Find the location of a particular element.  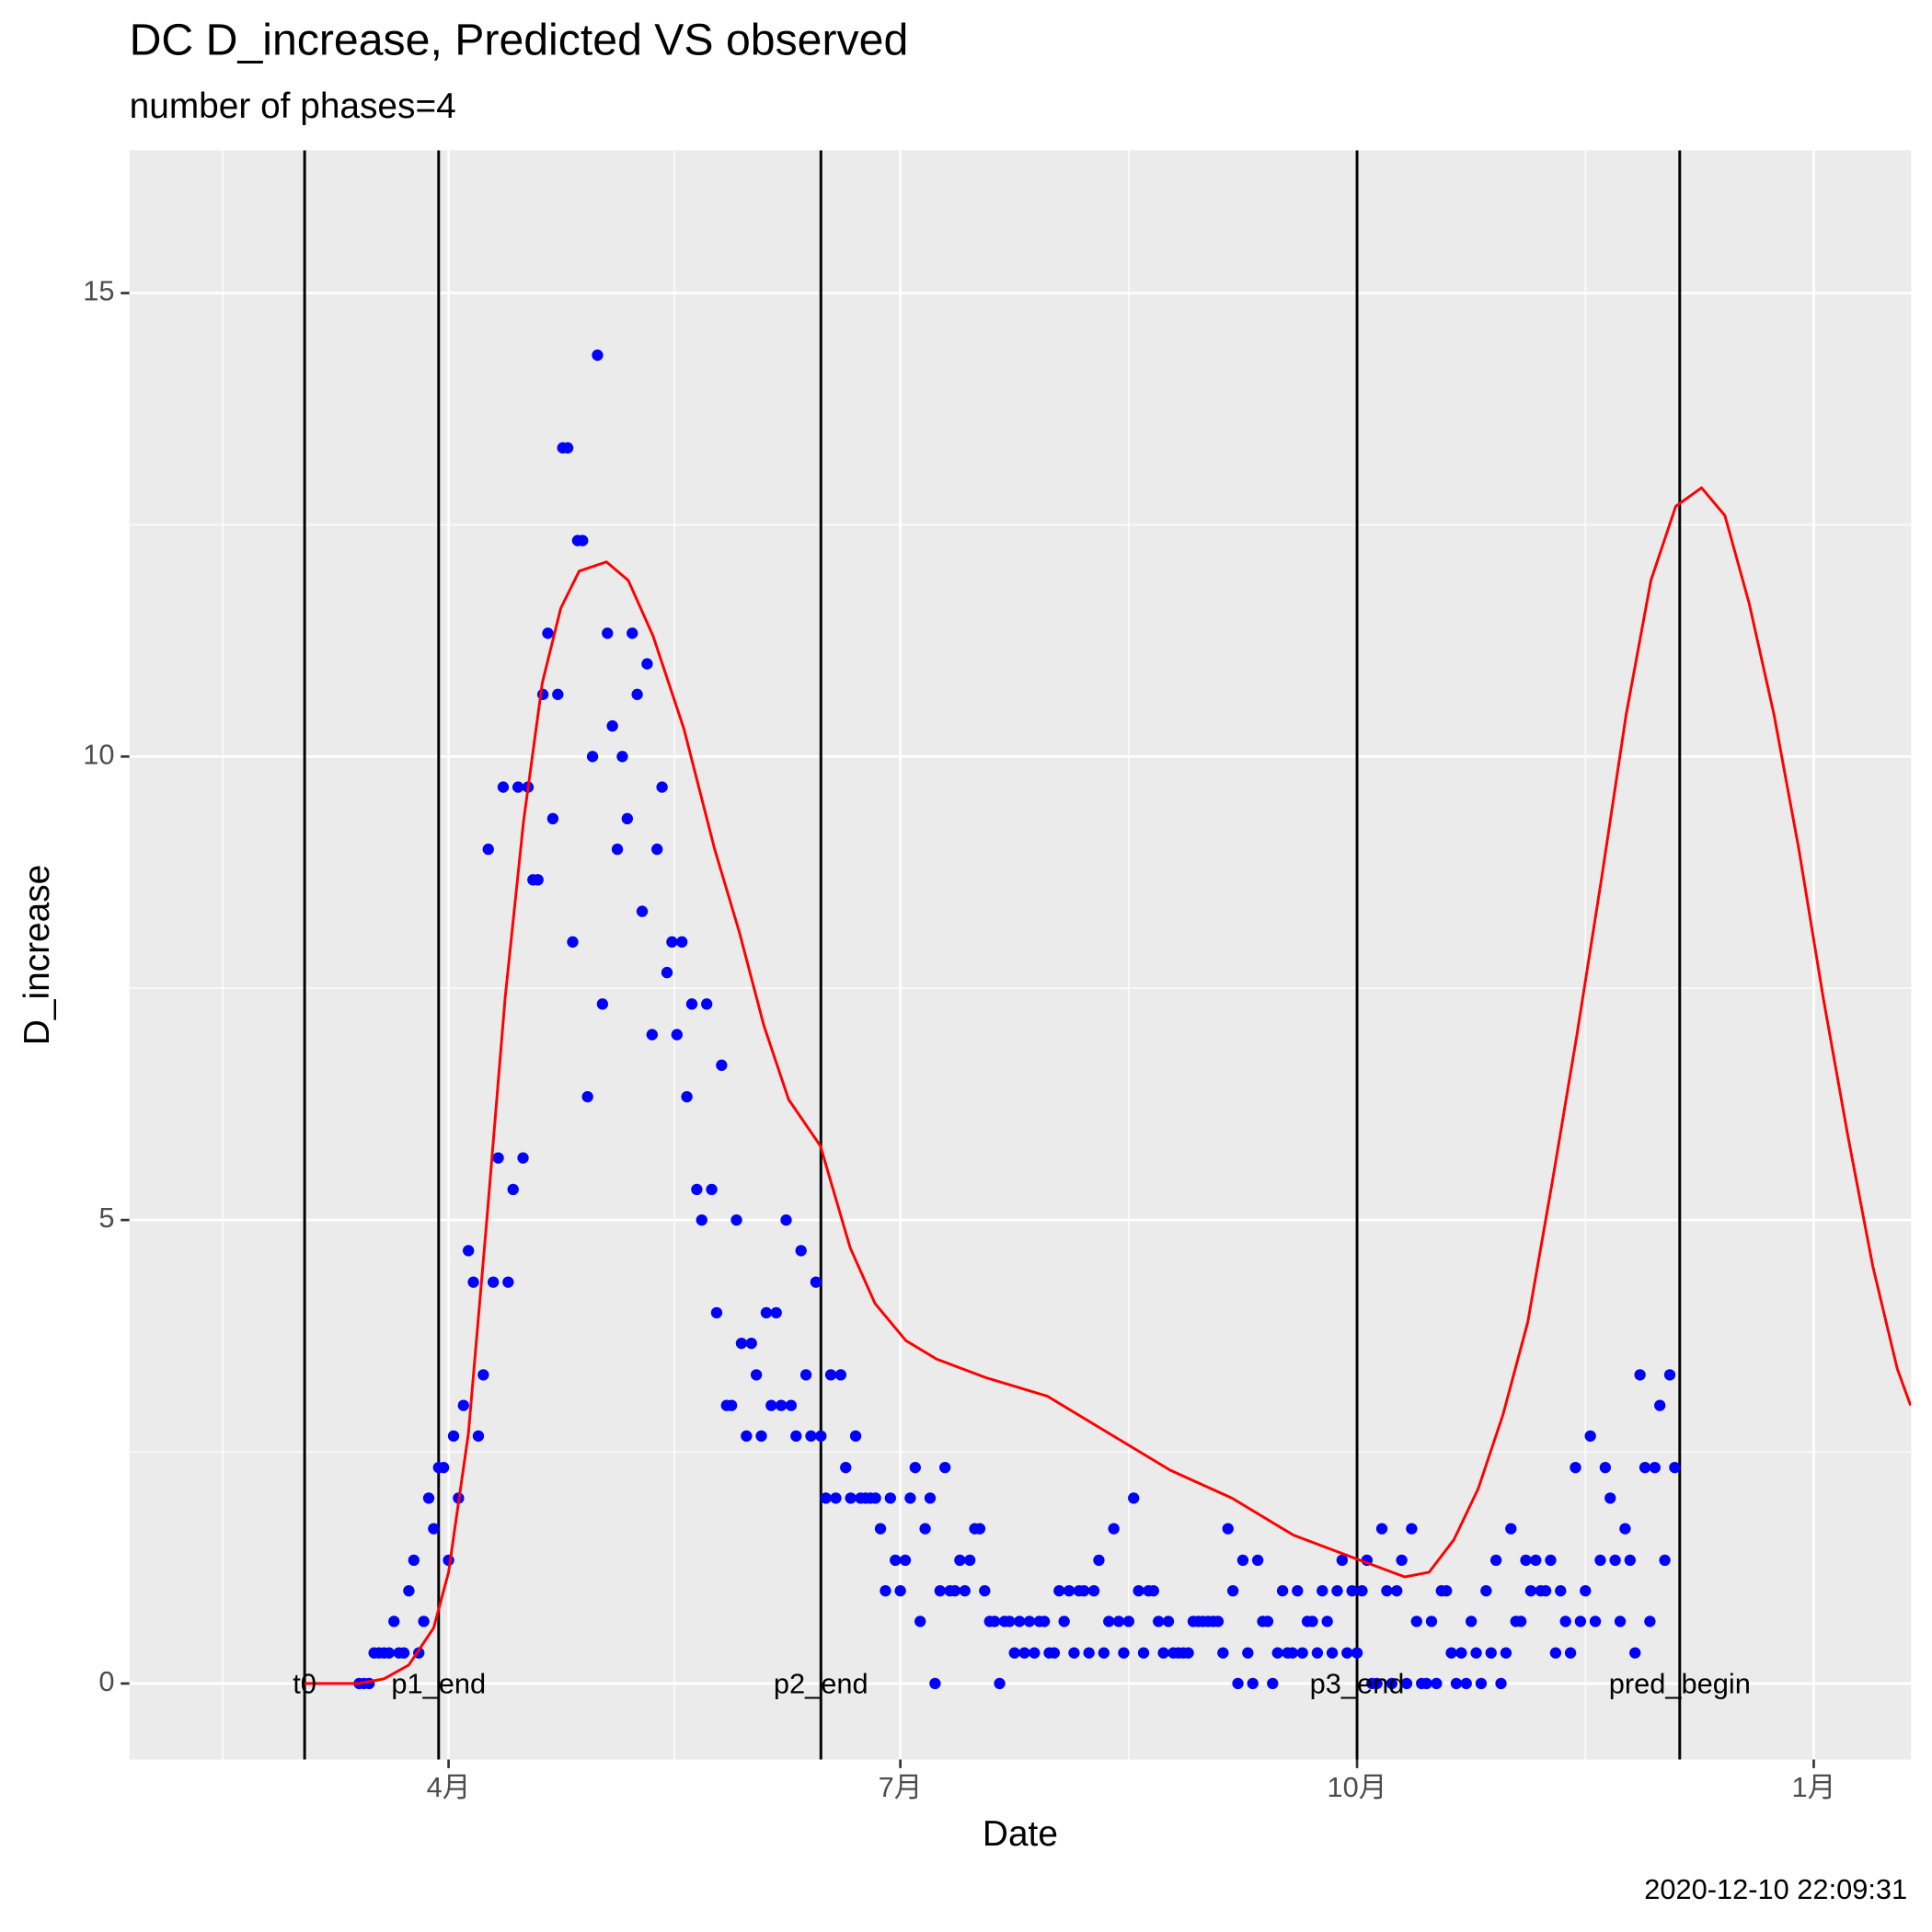

phase-label: pred_begin is located at coordinates (1680, 1684).